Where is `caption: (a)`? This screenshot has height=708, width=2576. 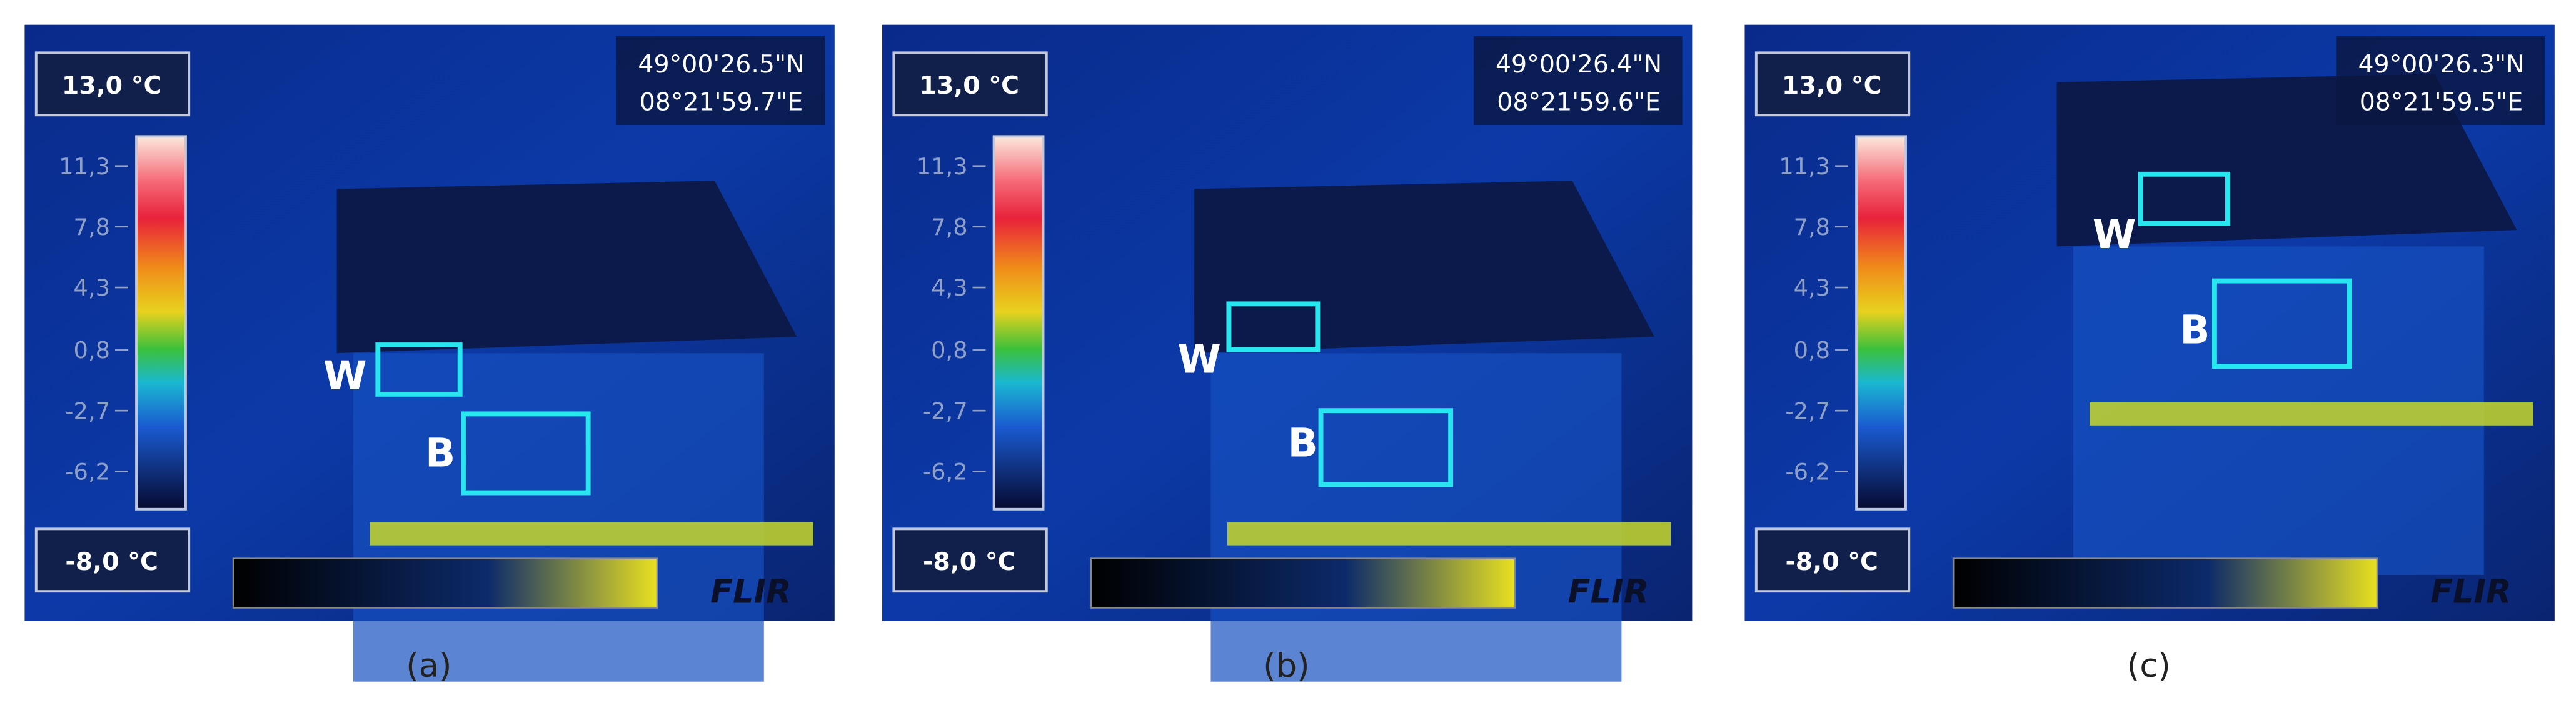
caption: (a) is located at coordinates (428, 666).